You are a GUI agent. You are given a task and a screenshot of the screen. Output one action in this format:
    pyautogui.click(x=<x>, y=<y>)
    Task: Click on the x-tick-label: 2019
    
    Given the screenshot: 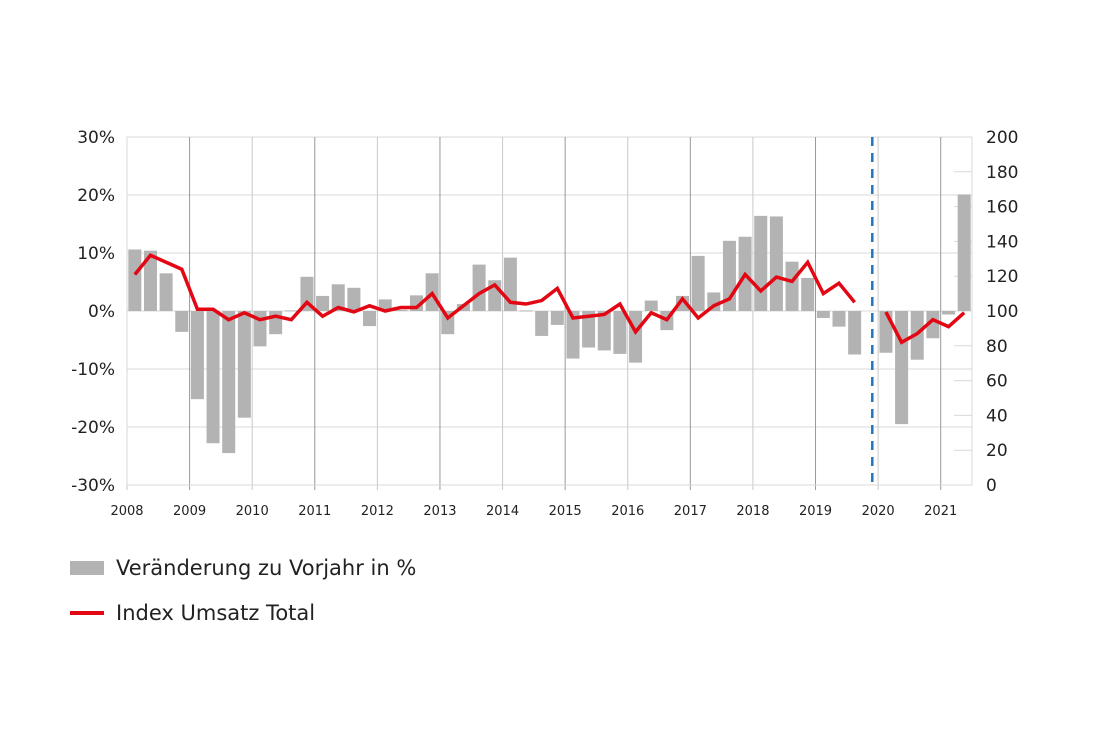 What is the action you would take?
    pyautogui.click(x=815, y=511)
    